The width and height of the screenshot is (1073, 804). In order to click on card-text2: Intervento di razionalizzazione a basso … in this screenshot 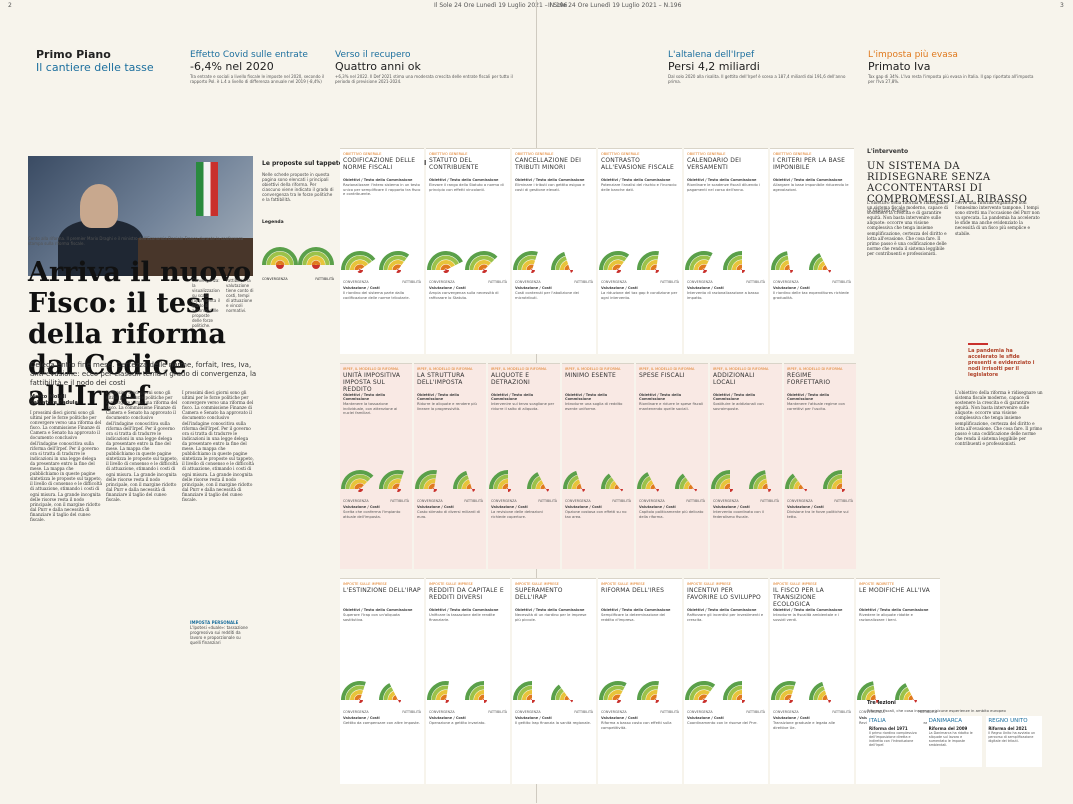, I will do `click(726, 310)`.